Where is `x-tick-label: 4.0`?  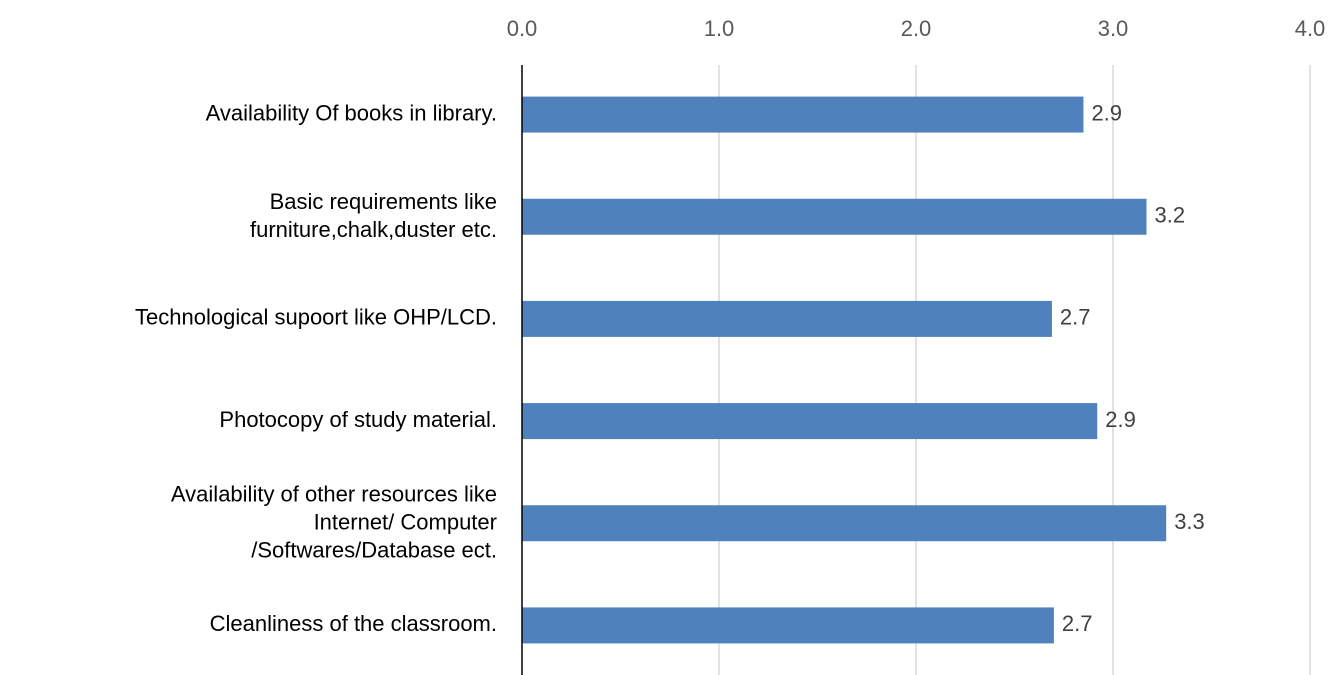
x-tick-label: 4.0 is located at coordinates (1310, 28).